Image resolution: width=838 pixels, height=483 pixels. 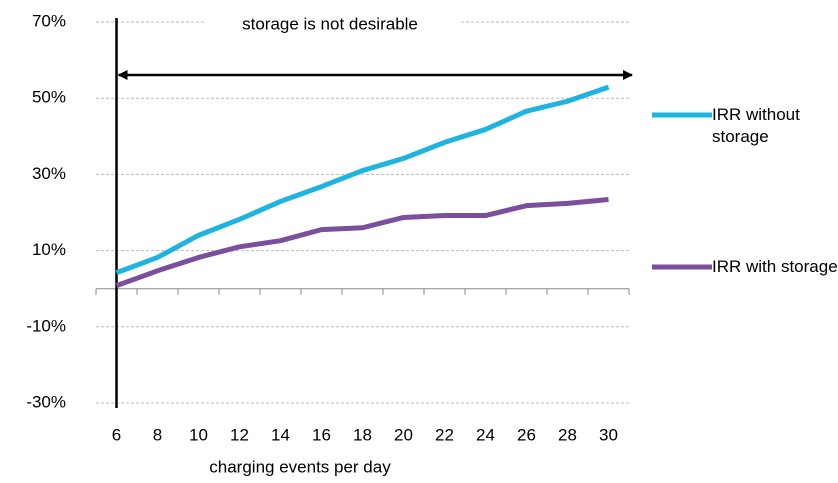 I want to click on series-line, so click(x=362, y=243).